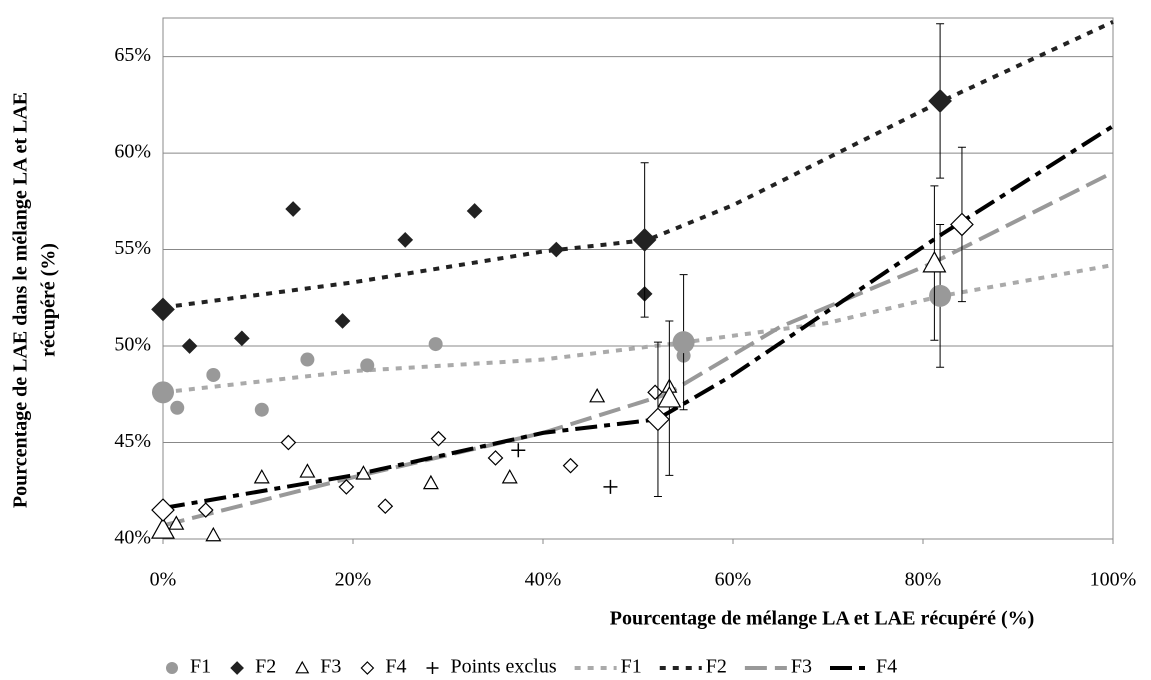 The height and width of the screenshot is (680, 1151). What do you see at coordinates (132, 538) in the screenshot?
I see `y-tick-label: 40%` at bounding box center [132, 538].